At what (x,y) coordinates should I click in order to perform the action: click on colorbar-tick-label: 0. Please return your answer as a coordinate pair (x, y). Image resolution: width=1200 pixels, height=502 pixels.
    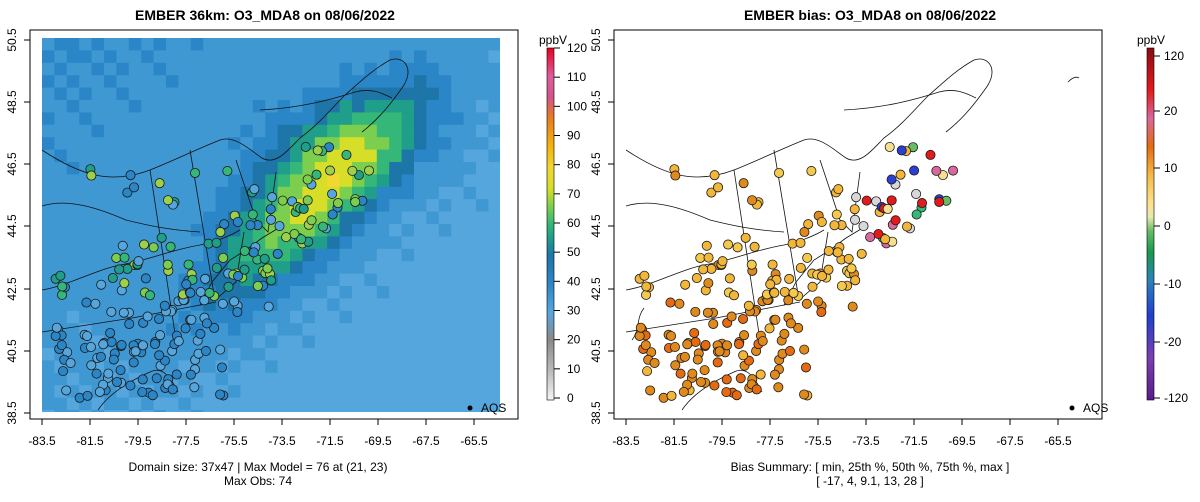
    Looking at the image, I should click on (570, 398).